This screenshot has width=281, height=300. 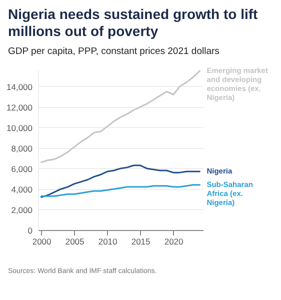 What do you see at coordinates (19, 107) in the screenshot?
I see `y-tick-label: 12,000` at bounding box center [19, 107].